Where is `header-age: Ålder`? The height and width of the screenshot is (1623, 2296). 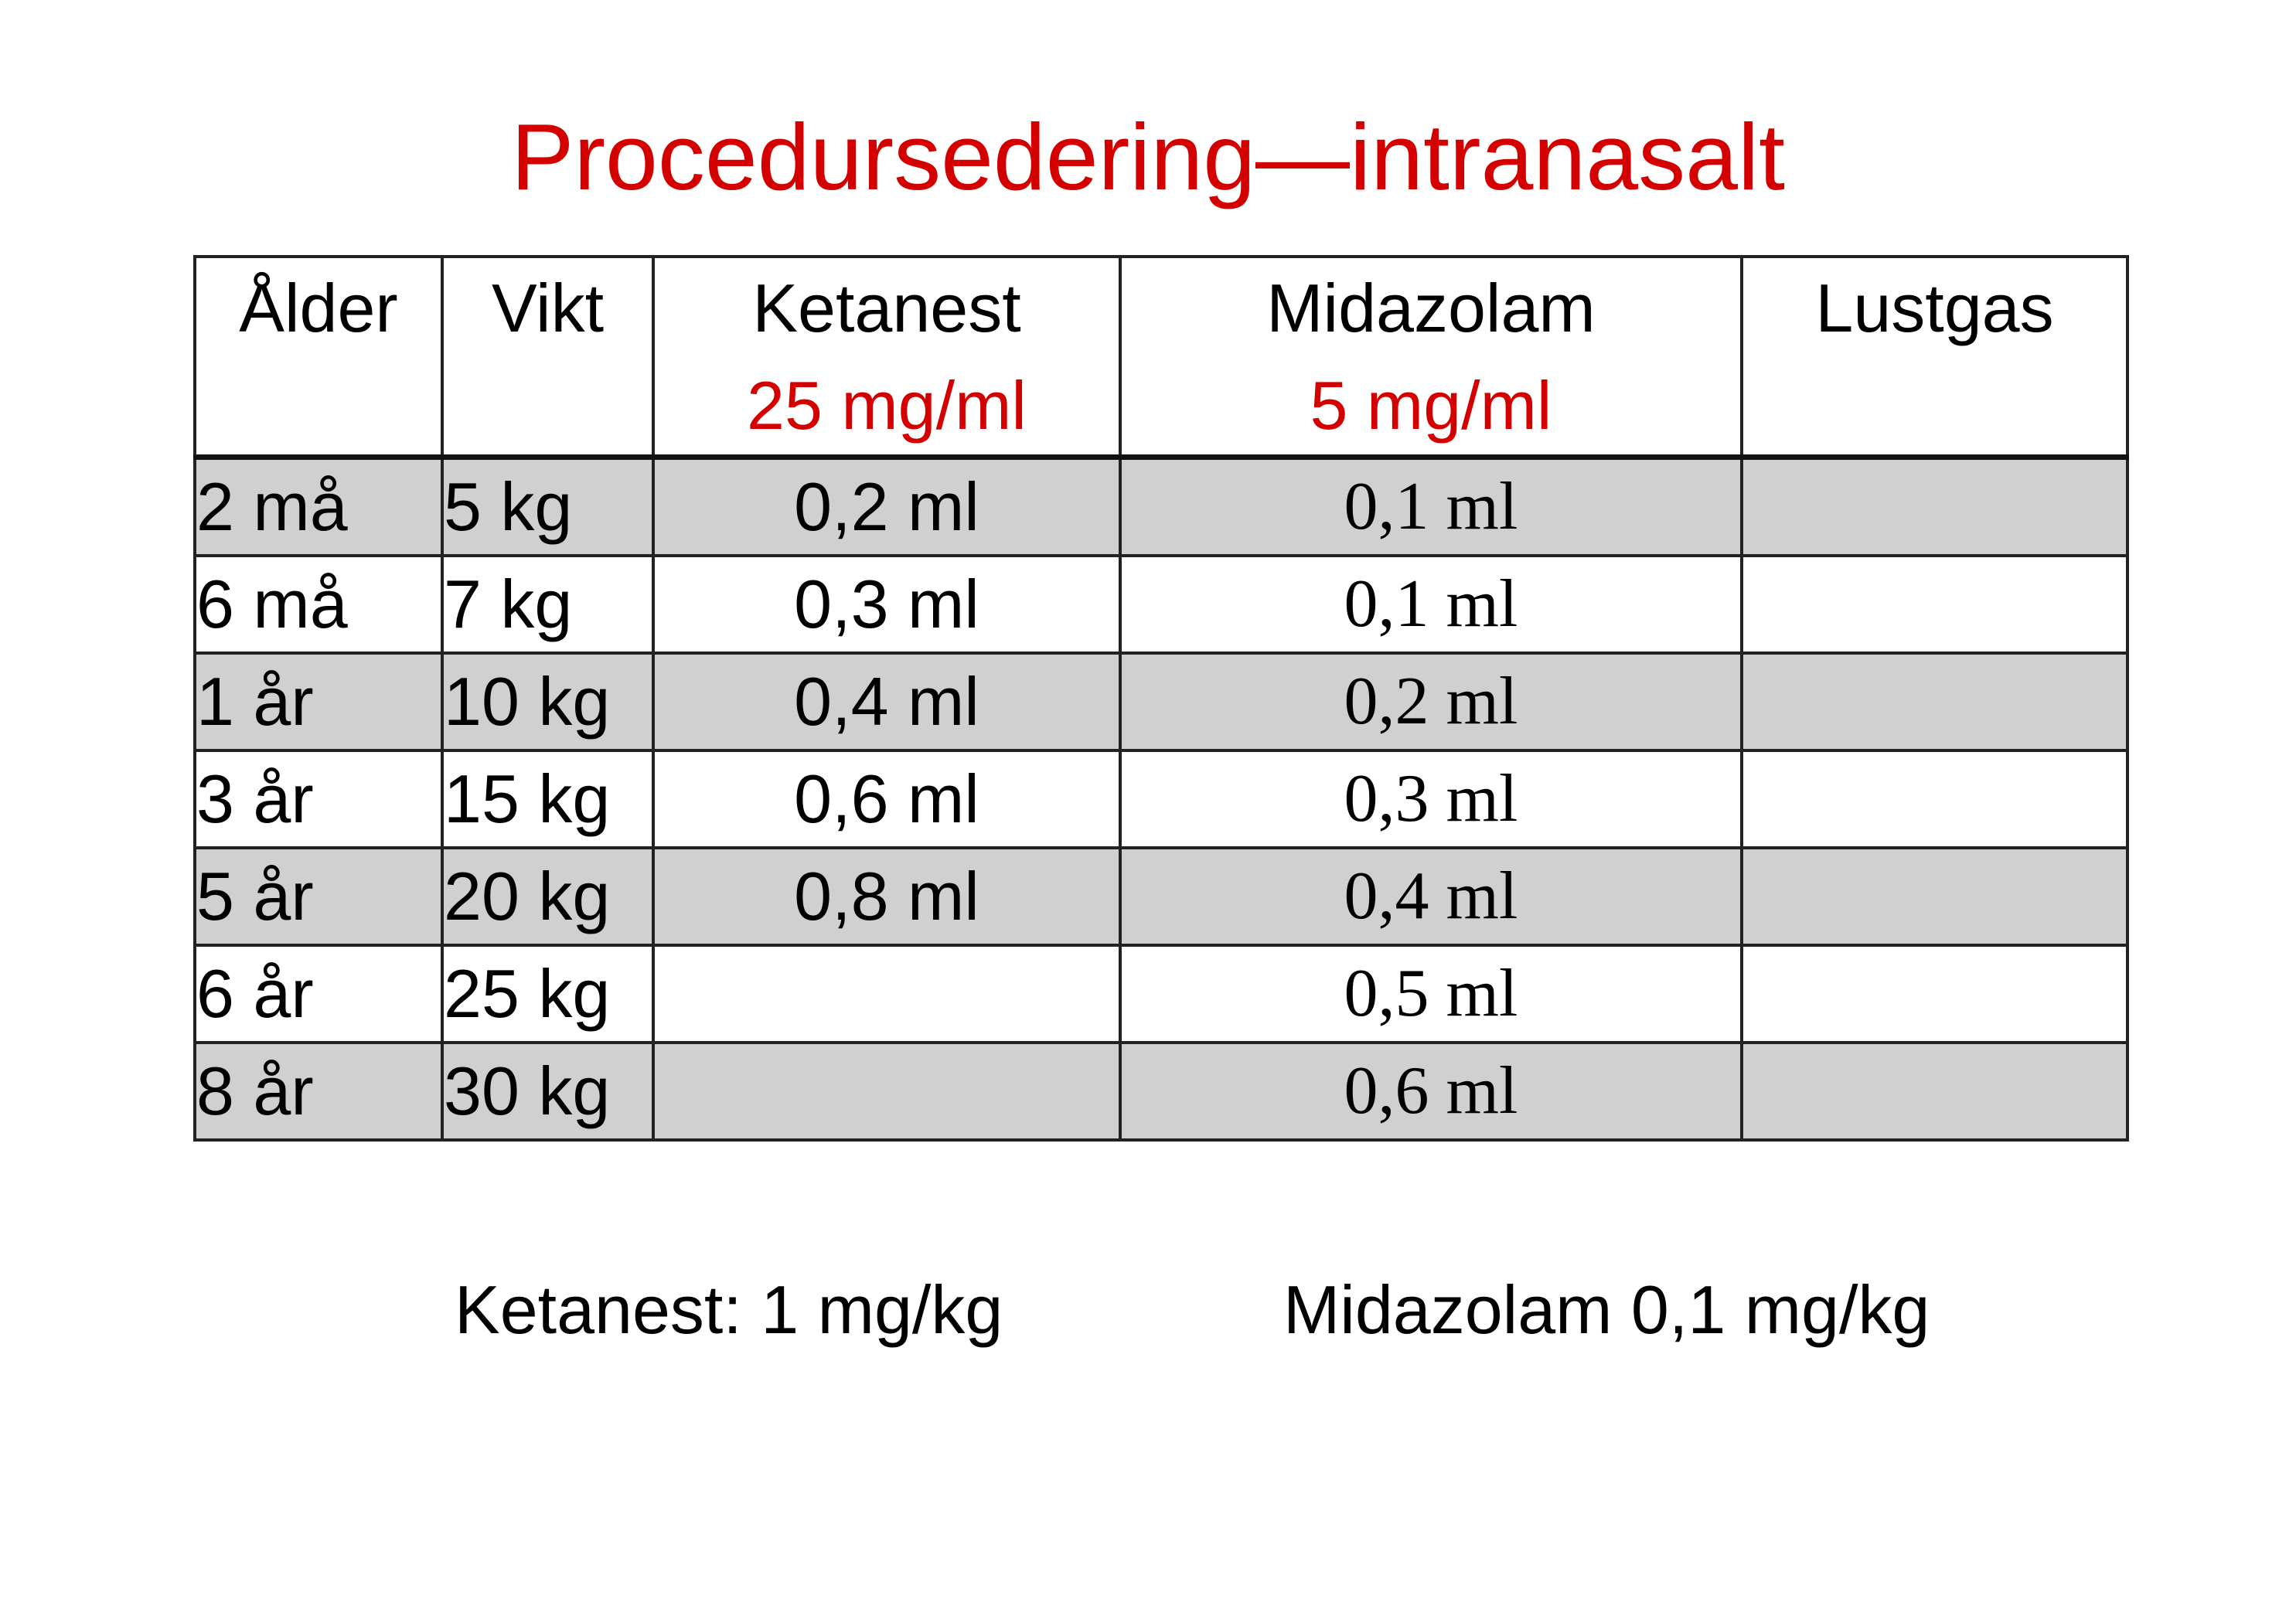 header-age: Ålder is located at coordinates (318, 357).